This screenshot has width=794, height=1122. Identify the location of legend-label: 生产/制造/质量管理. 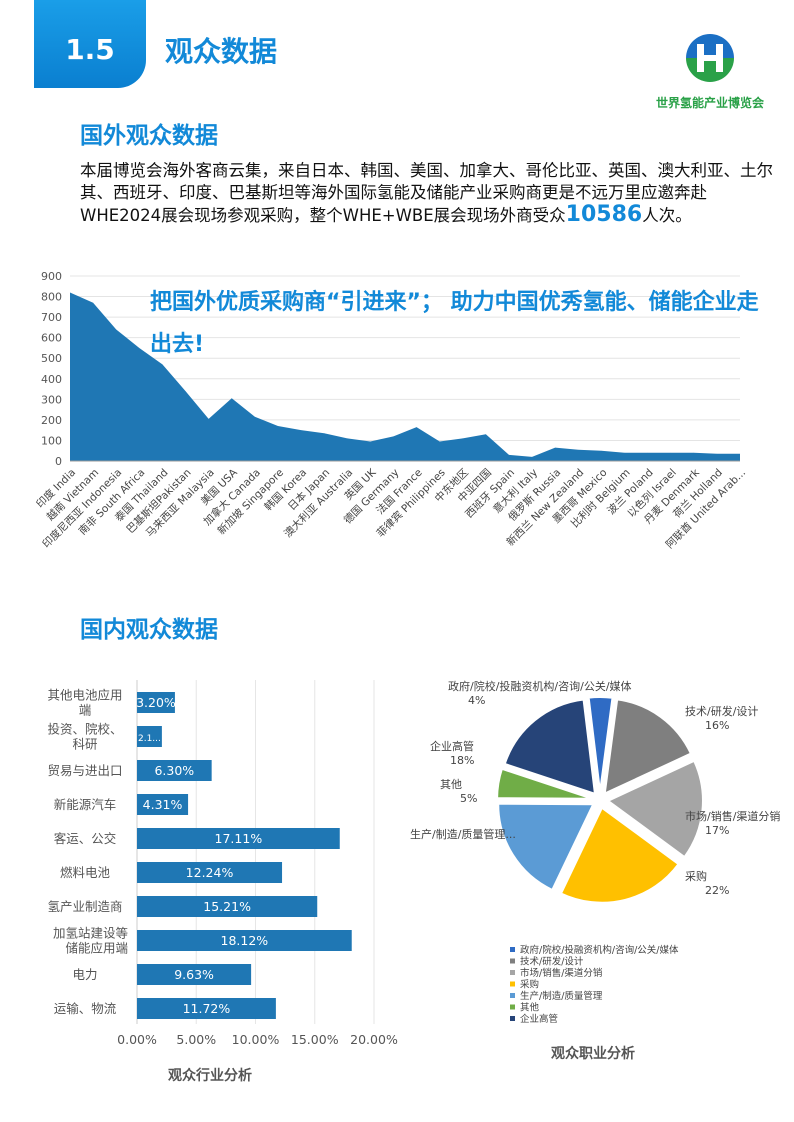
(561, 996).